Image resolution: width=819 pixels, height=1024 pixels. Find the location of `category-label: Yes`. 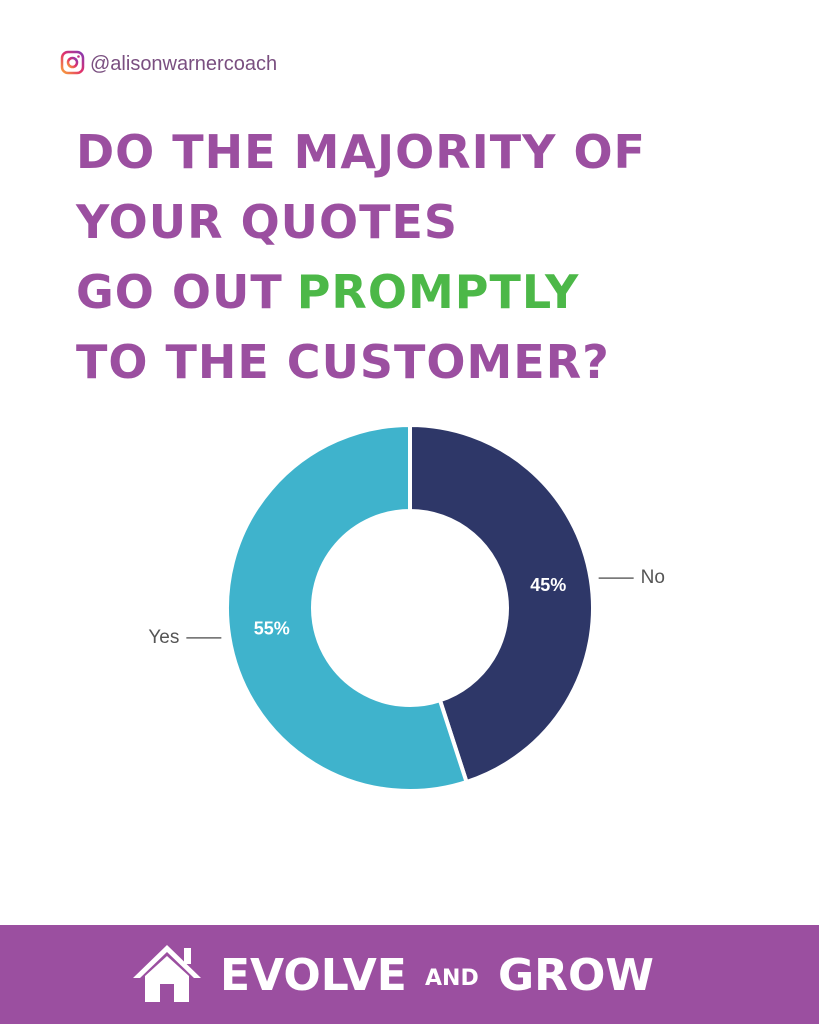

category-label: Yes is located at coordinates (163, 637).